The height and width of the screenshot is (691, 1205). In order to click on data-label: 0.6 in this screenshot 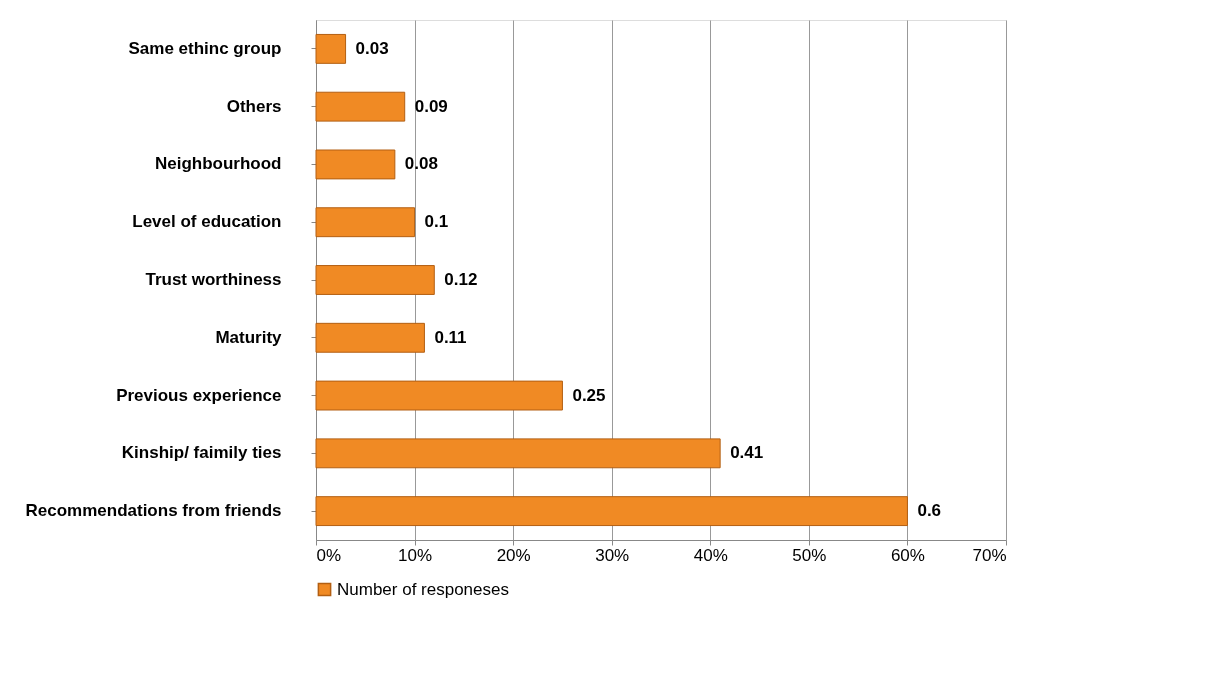, I will do `click(929, 511)`.